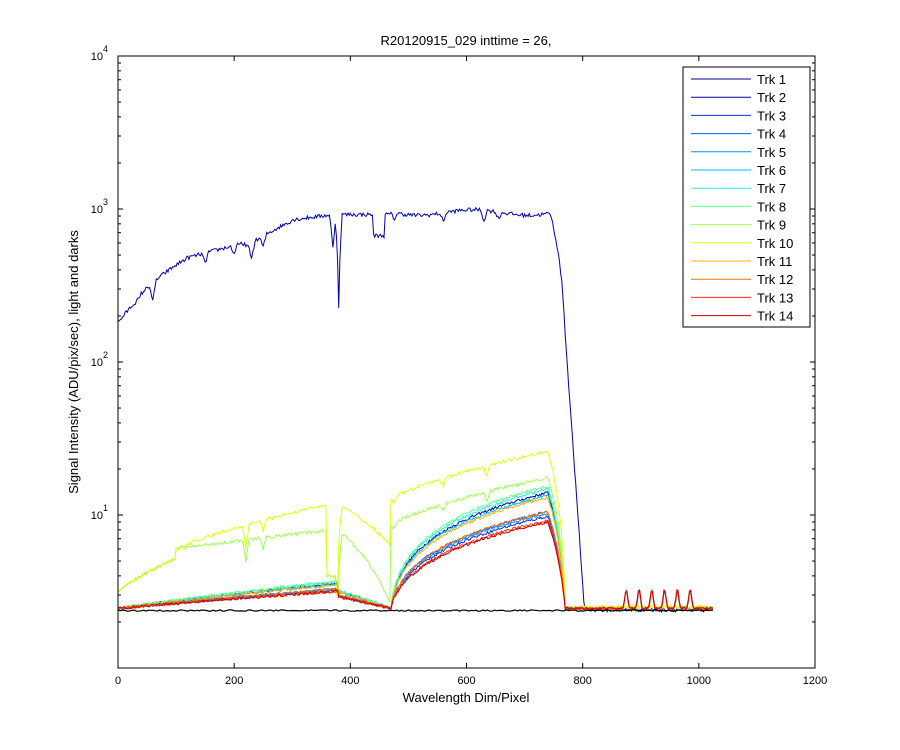 The width and height of the screenshot is (900, 750). What do you see at coordinates (350, 681) in the screenshot?
I see `x-tick-label: 400` at bounding box center [350, 681].